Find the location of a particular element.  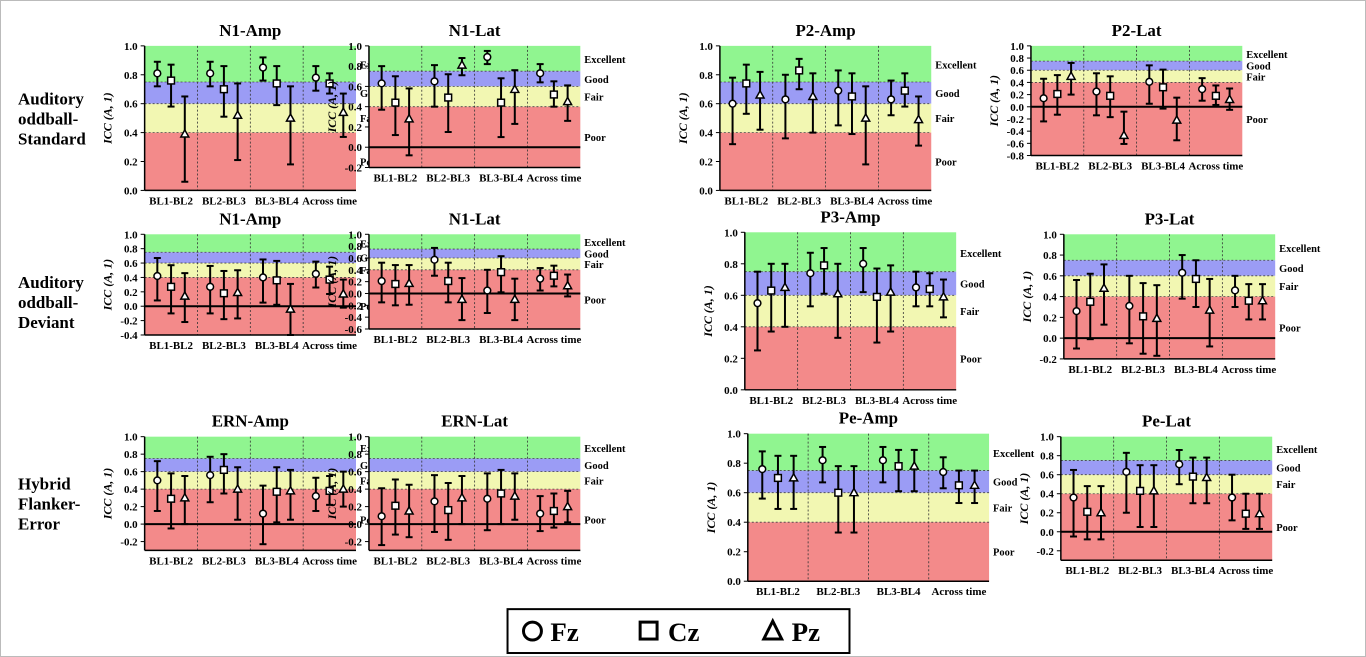

panel-12-title: Pe-Lat is located at coordinates (1166, 421).